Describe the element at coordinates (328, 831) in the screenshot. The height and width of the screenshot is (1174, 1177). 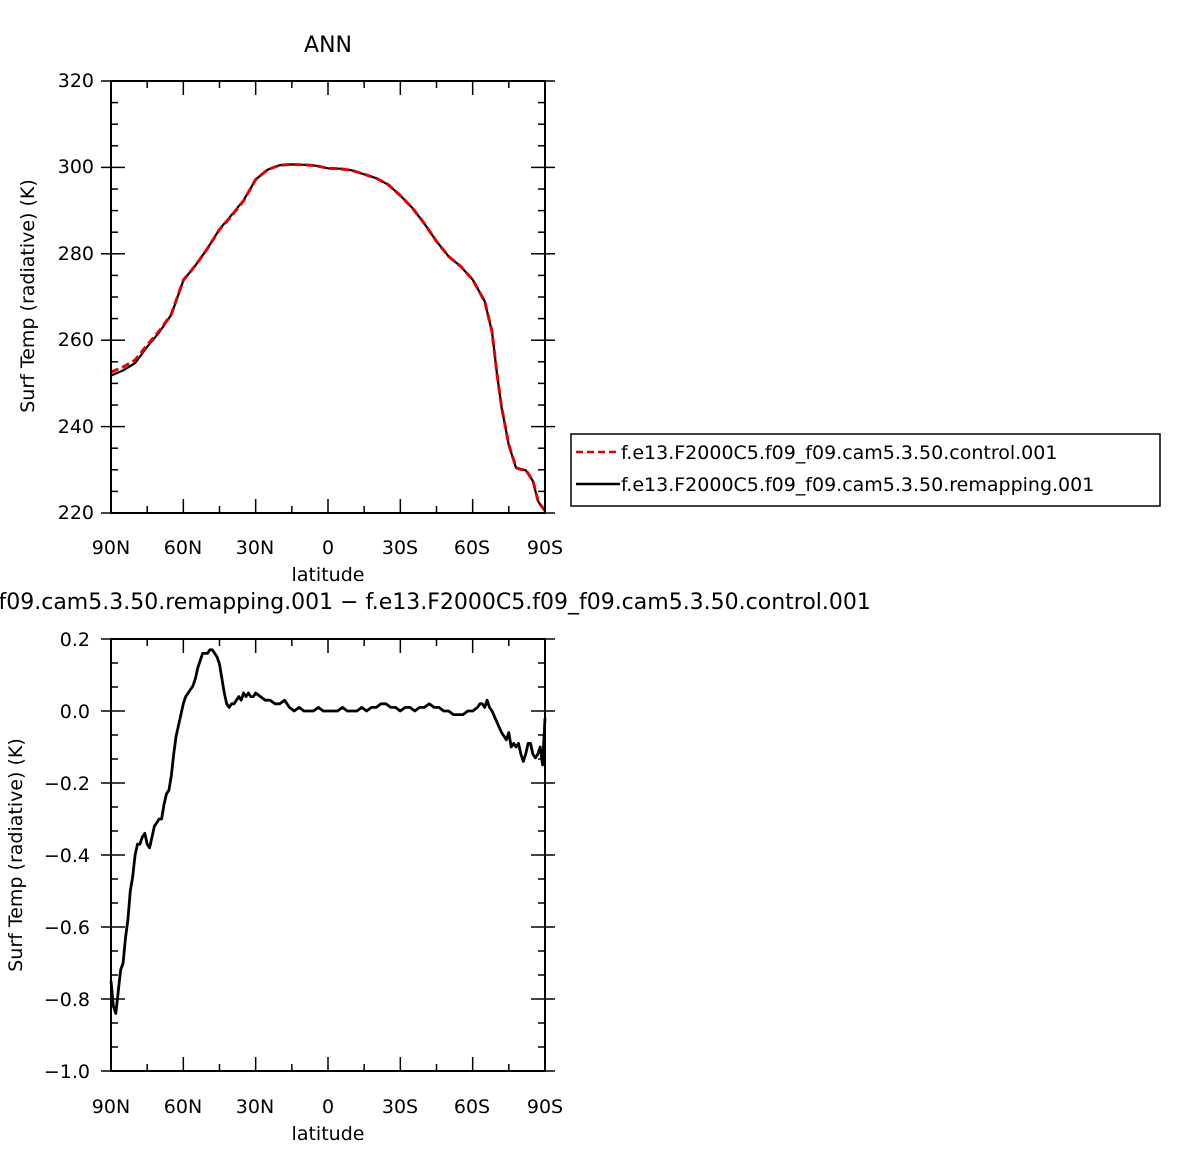
I see `series-line-difference` at that location.